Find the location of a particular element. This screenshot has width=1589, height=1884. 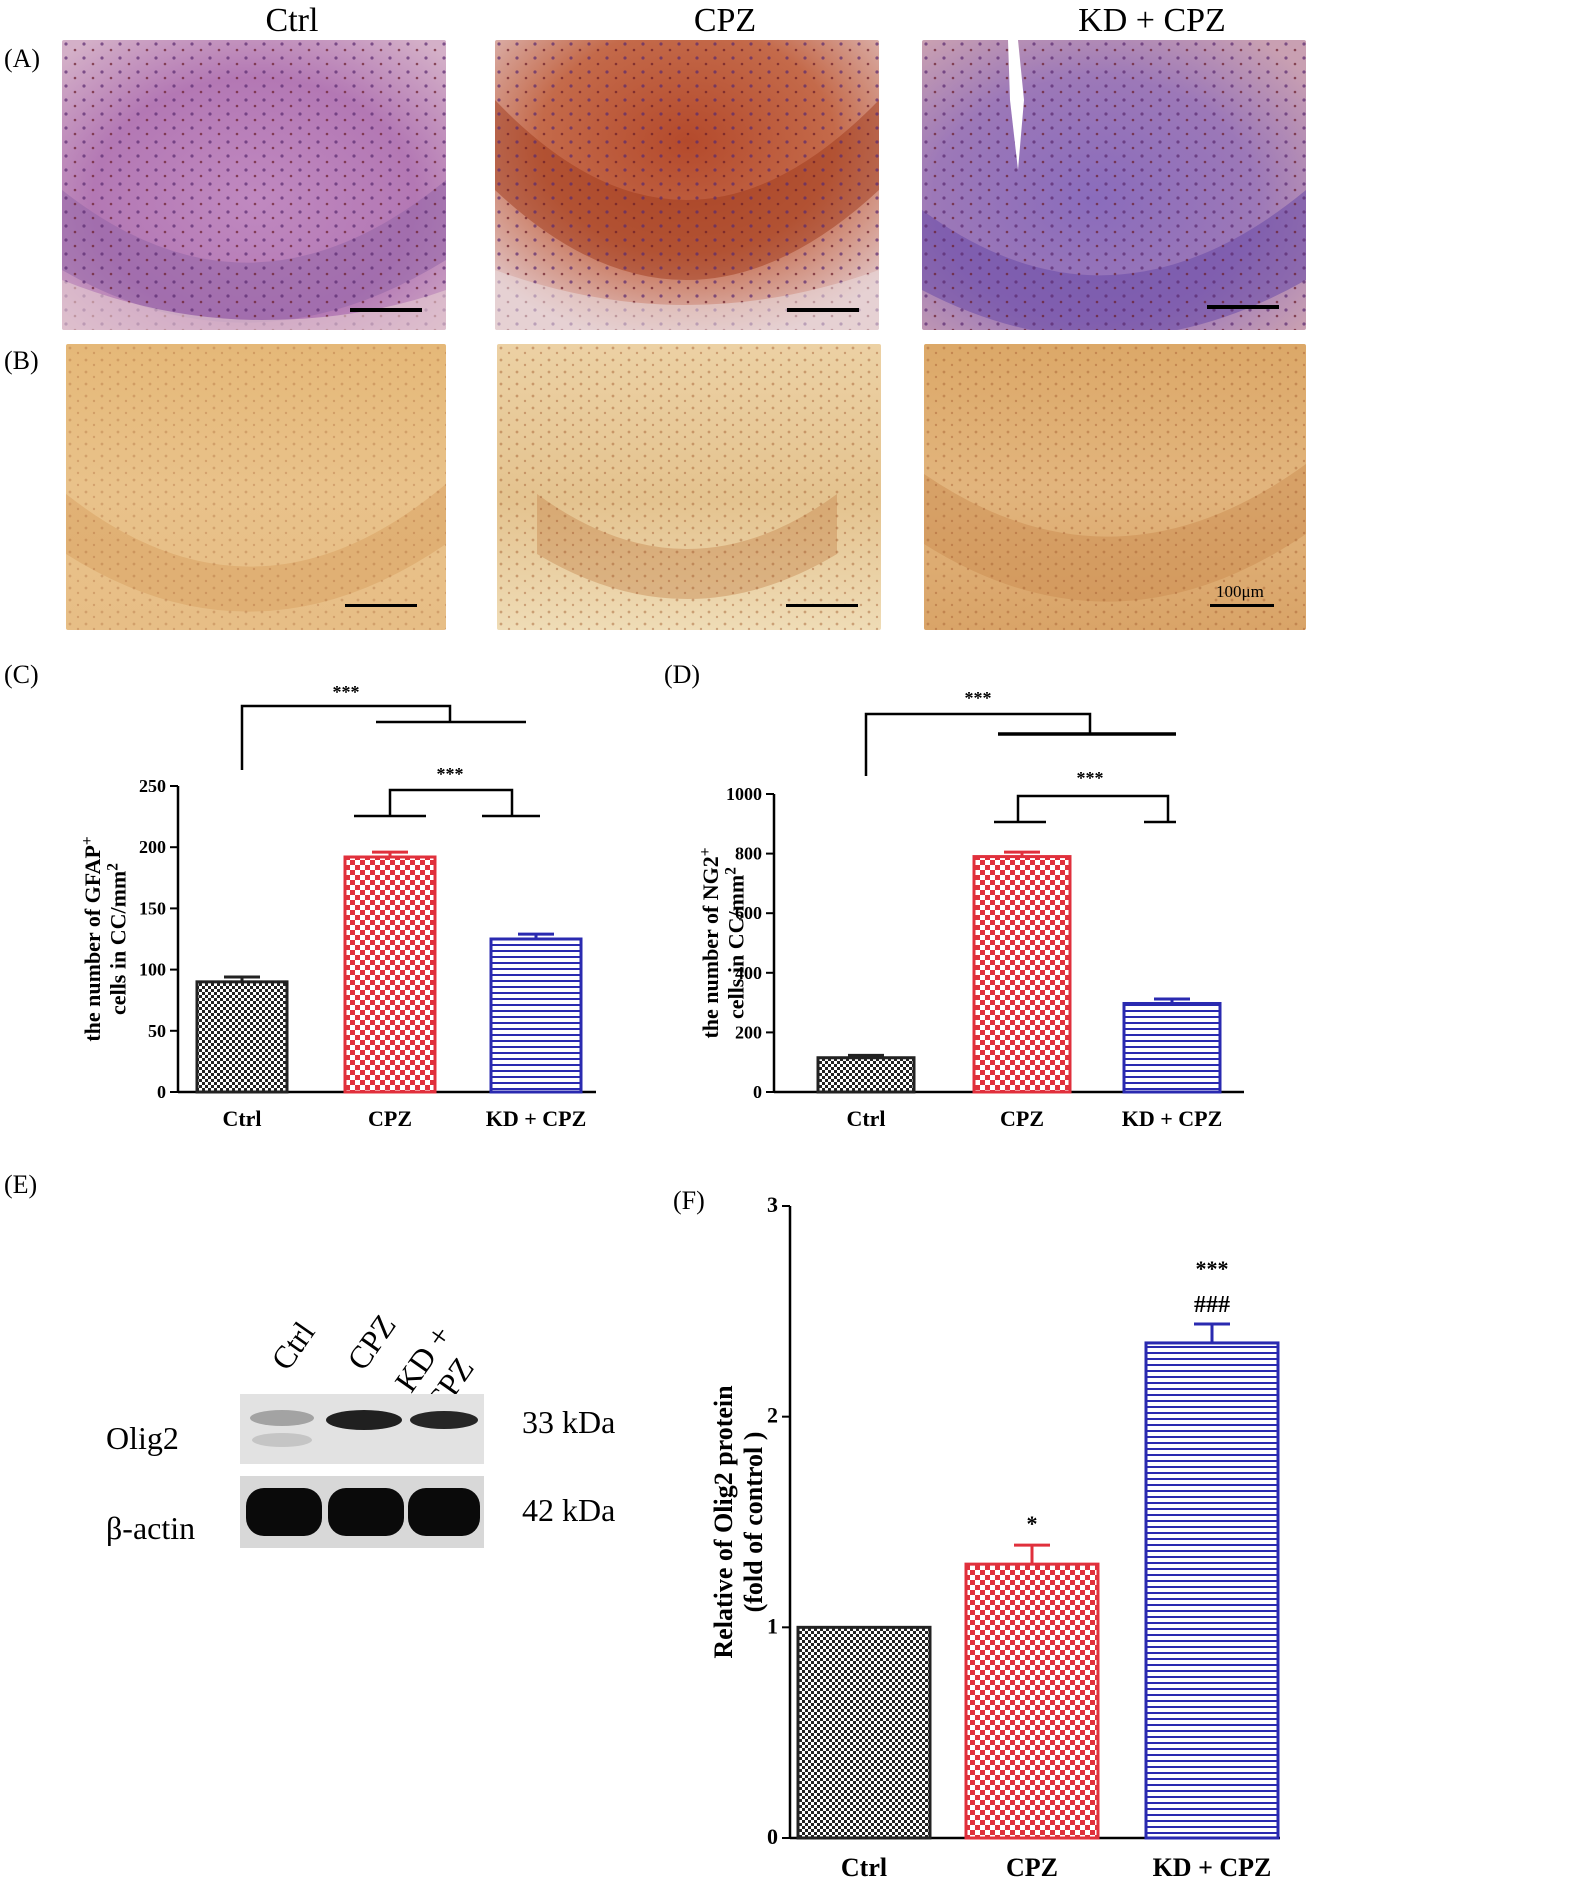

blot-size-olig2: 33 kDa is located at coordinates (569, 1422).